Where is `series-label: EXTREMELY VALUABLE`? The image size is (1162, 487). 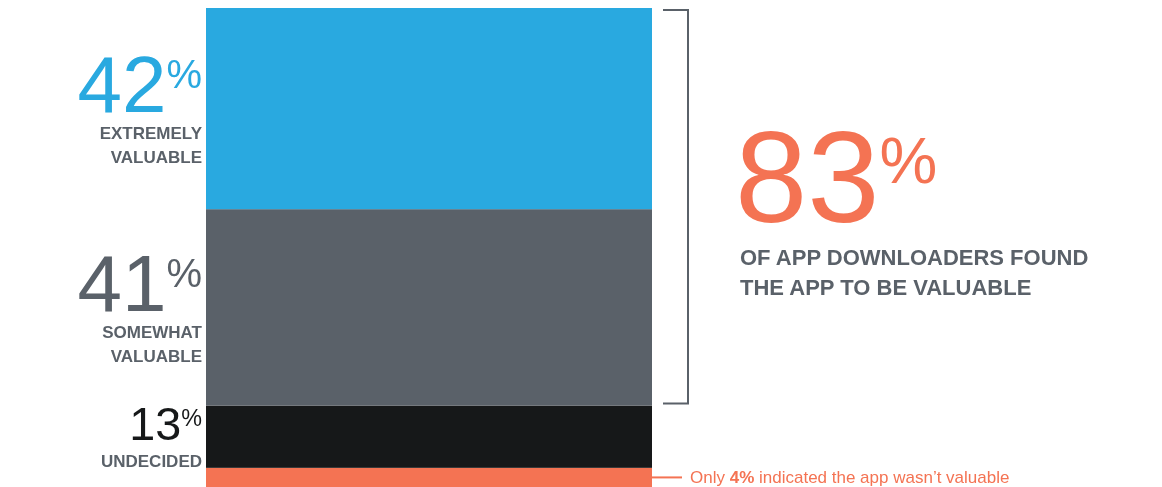
series-label: EXTREMELY VALUABLE is located at coordinates (151, 145).